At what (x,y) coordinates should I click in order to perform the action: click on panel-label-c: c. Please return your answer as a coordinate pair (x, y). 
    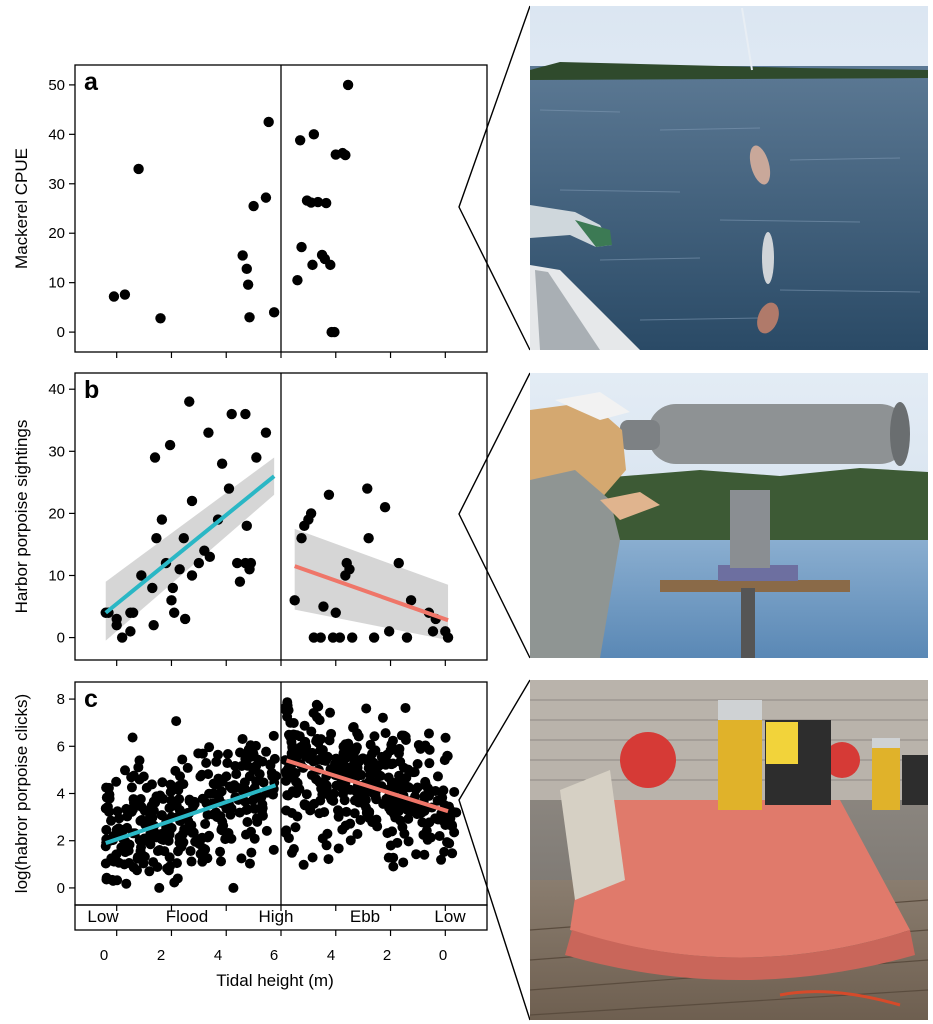
    Looking at the image, I should click on (91, 699).